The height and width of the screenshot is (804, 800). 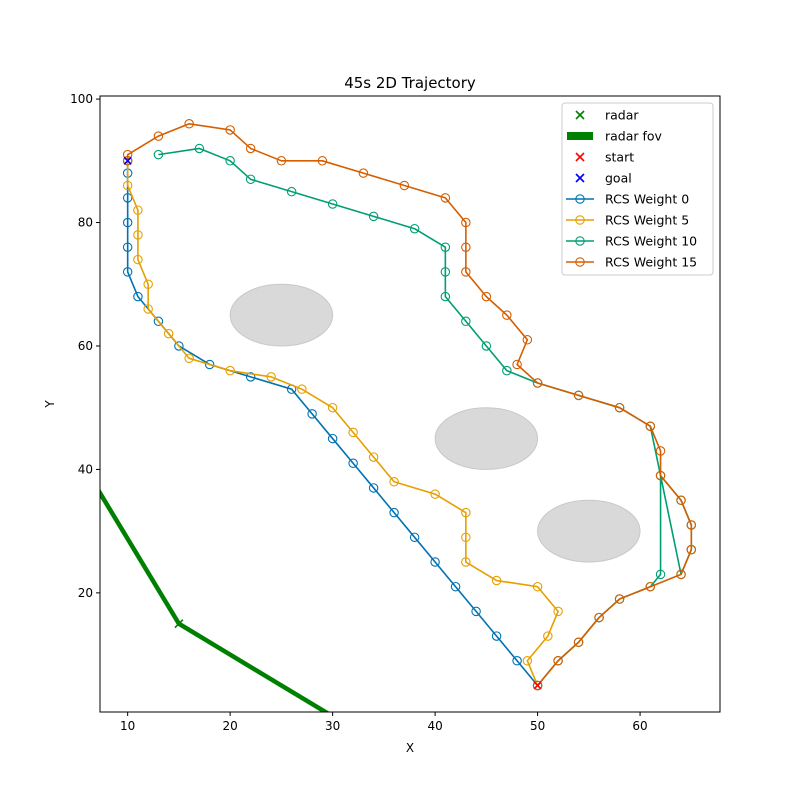 I want to click on radar-marker-stroke-b, so click(x=179, y=624).